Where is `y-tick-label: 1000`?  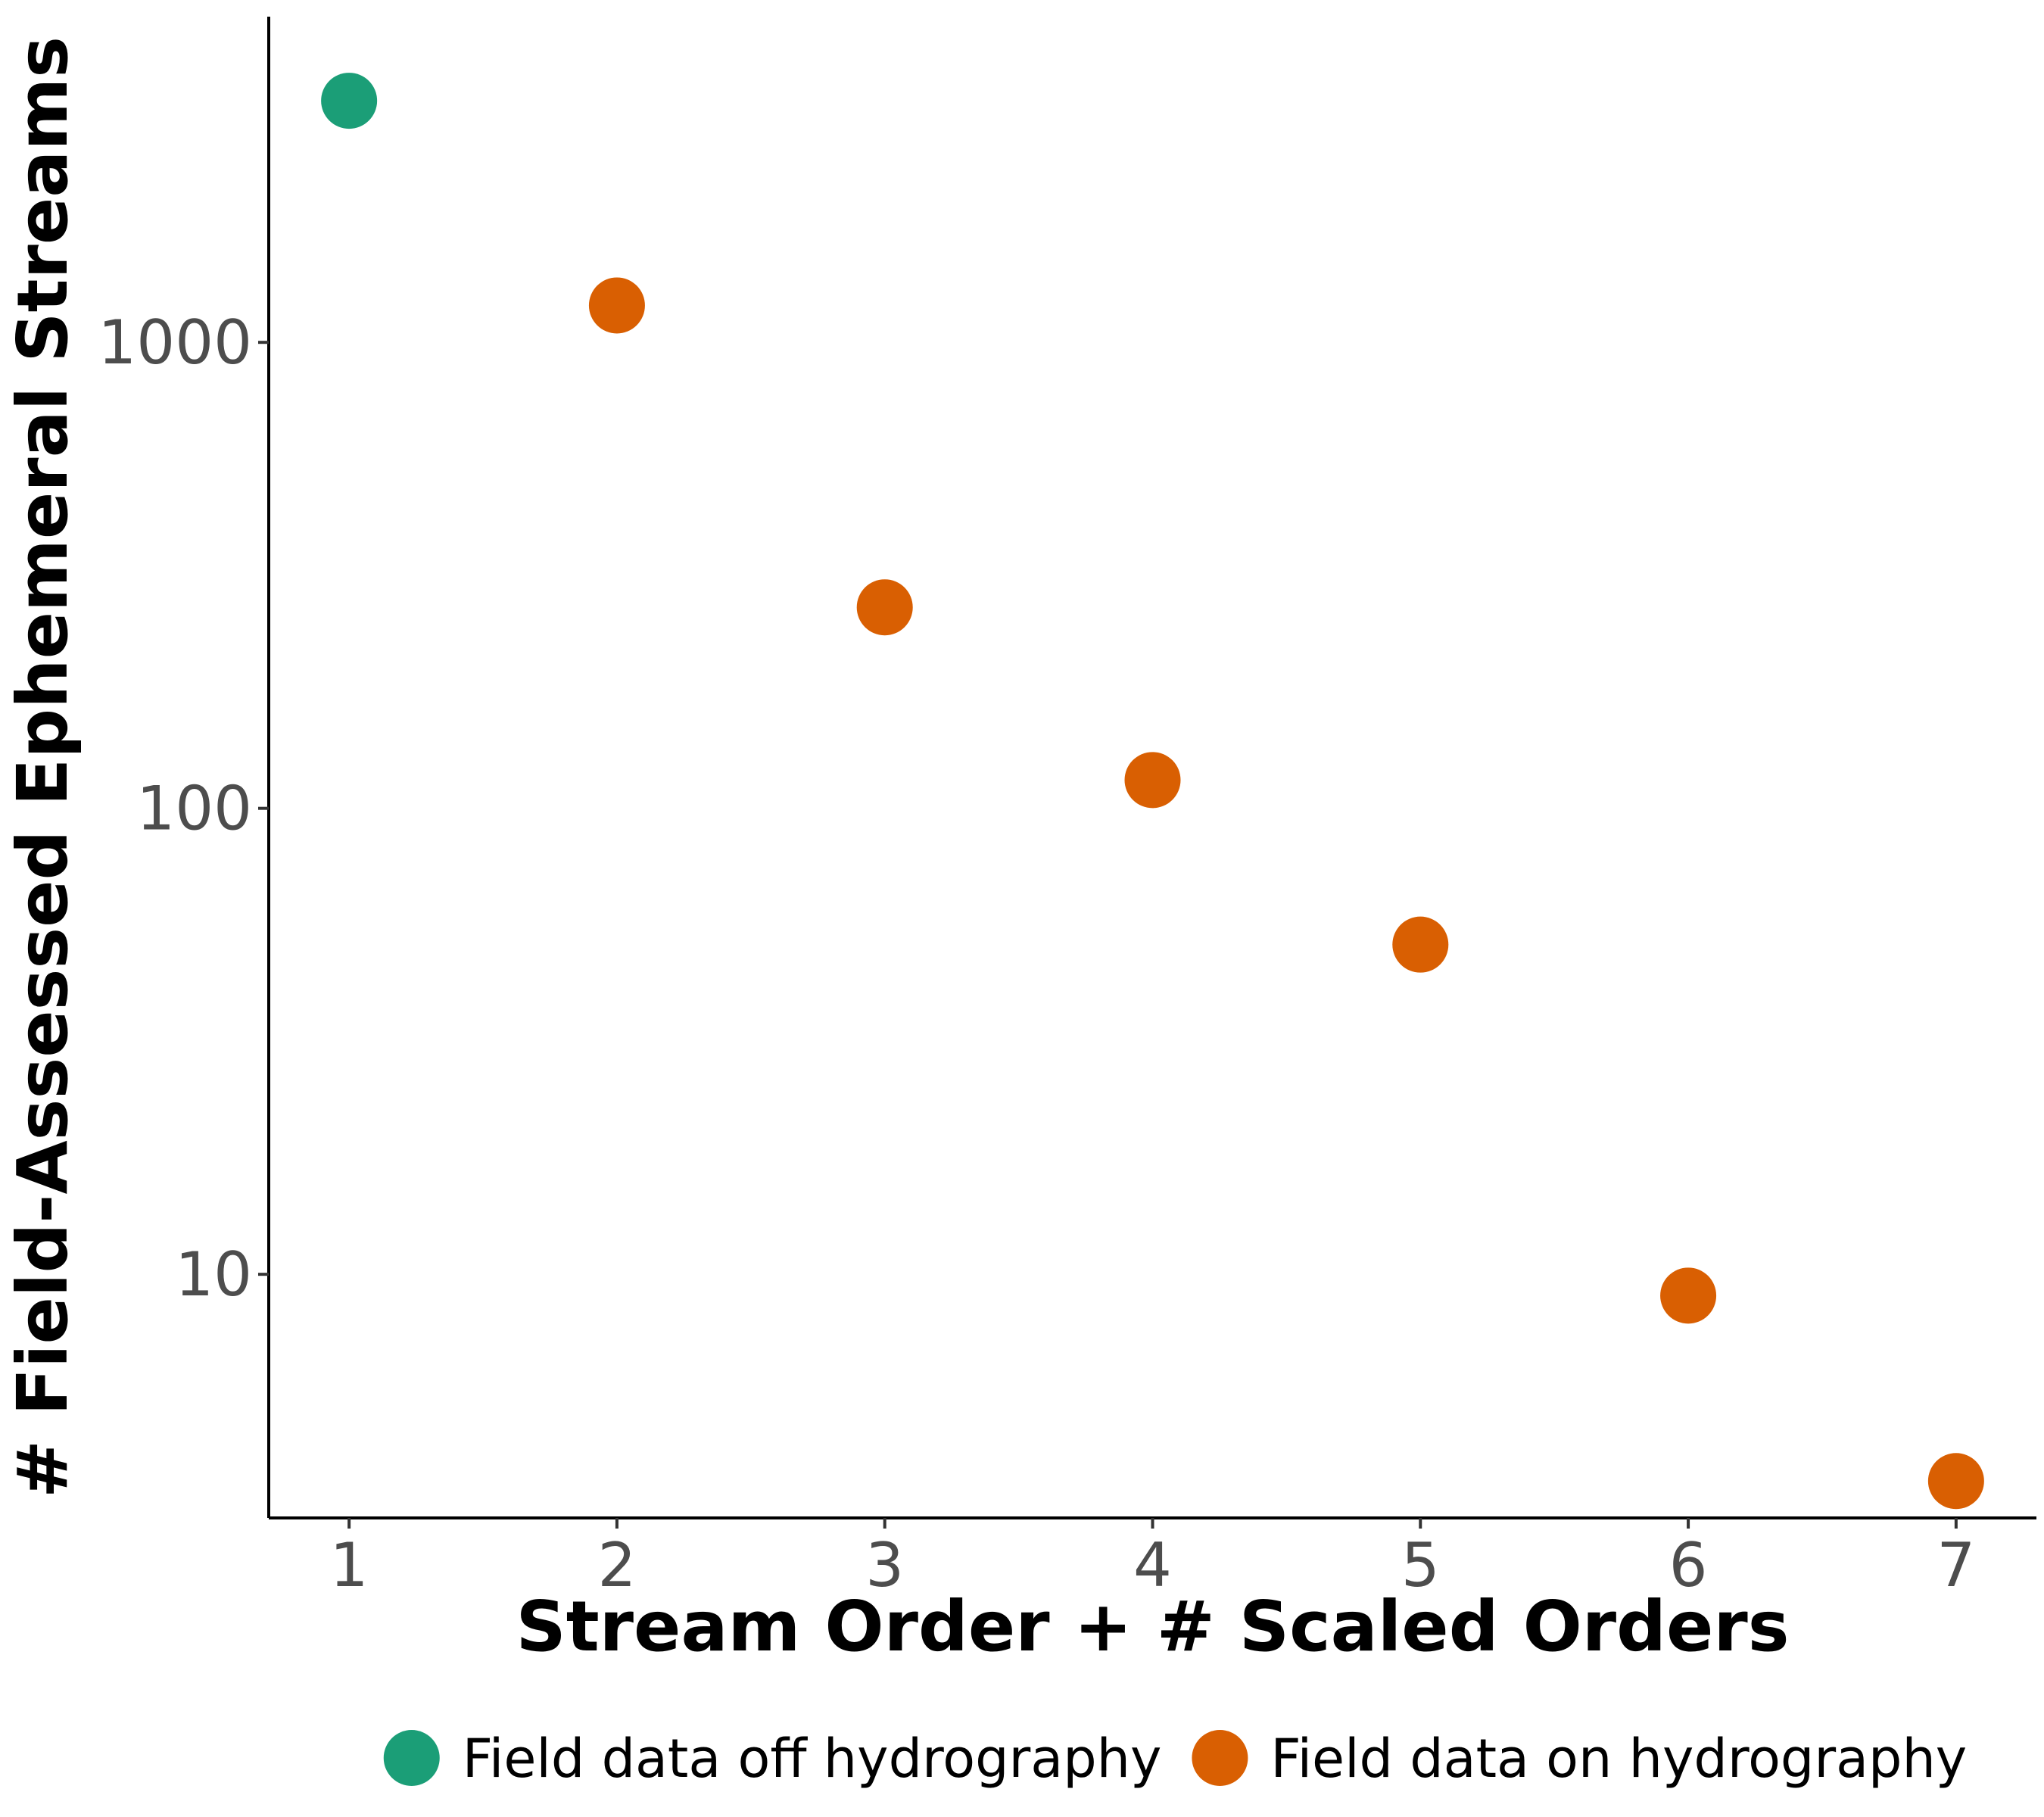 y-tick-label: 1000 is located at coordinates (175, 342).